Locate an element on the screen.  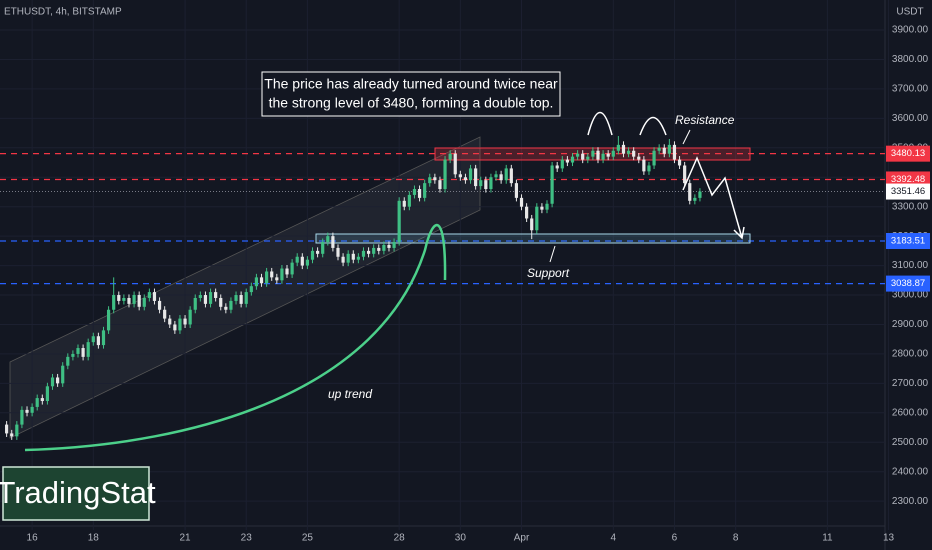
x-tick-label: 11 is located at coordinates (827, 538).